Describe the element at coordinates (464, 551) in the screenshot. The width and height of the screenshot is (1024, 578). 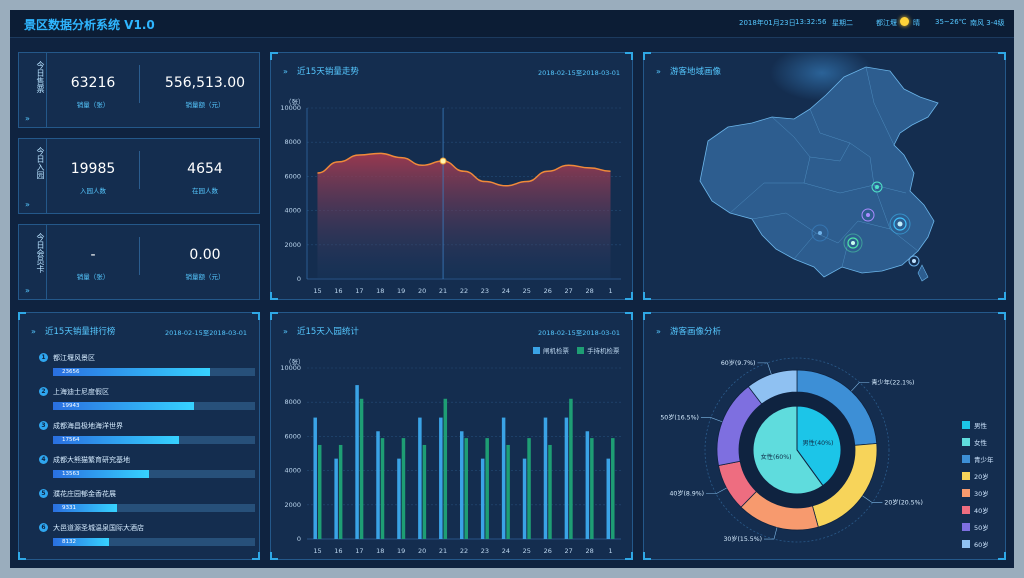
I see `x-tick-label: 22` at that location.